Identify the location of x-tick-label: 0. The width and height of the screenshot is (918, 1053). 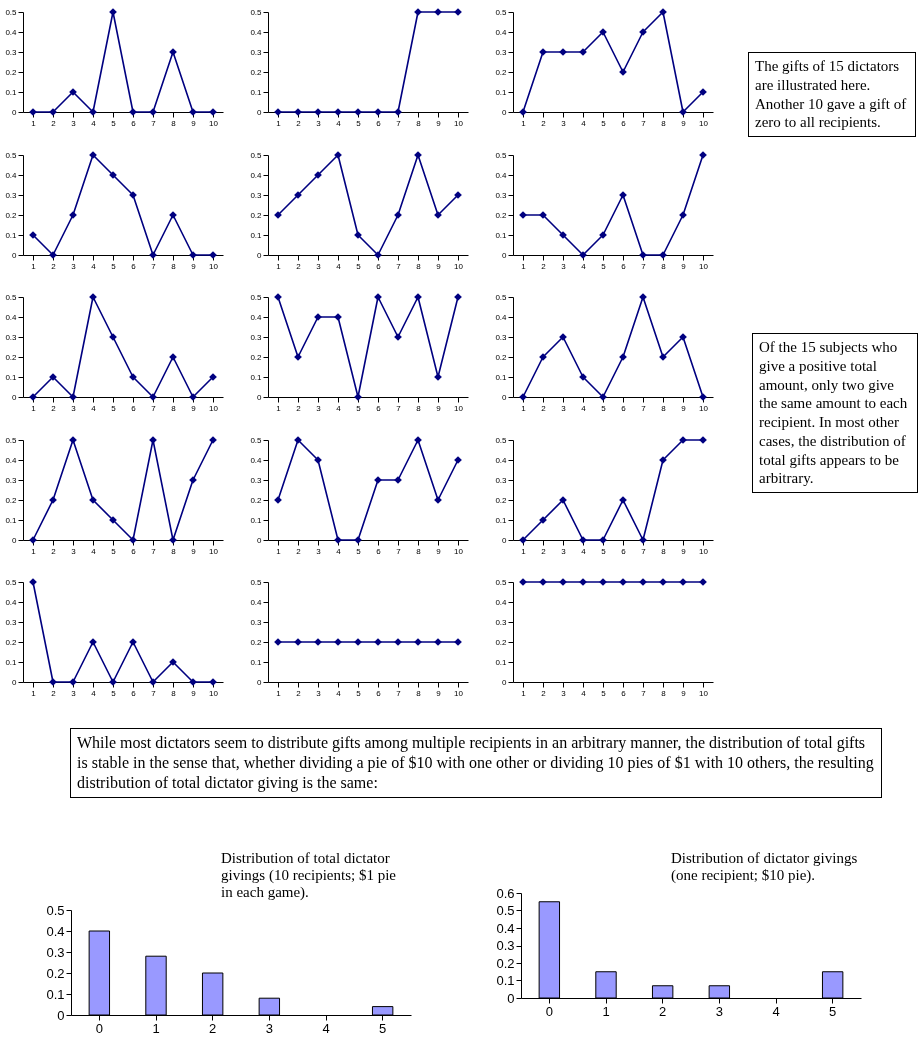
(549, 1011).